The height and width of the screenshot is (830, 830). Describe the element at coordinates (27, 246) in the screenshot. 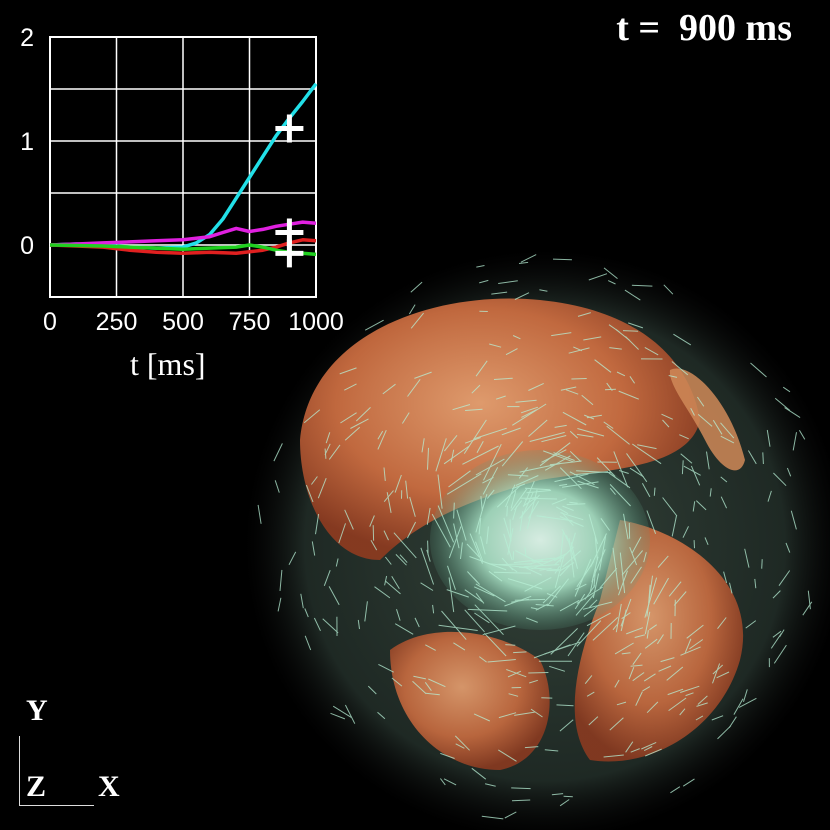

I see `y-tick-label: 0` at that location.